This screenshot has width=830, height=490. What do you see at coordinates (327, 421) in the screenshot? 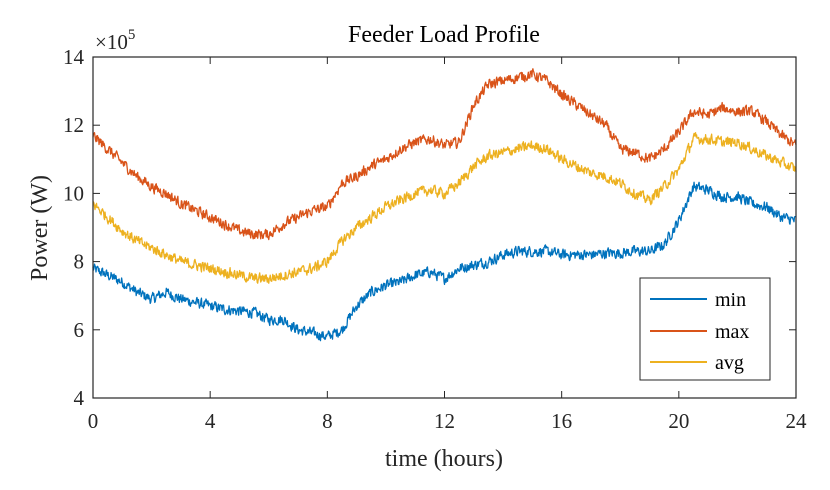
I see `x-tick-label: 8` at bounding box center [327, 421].